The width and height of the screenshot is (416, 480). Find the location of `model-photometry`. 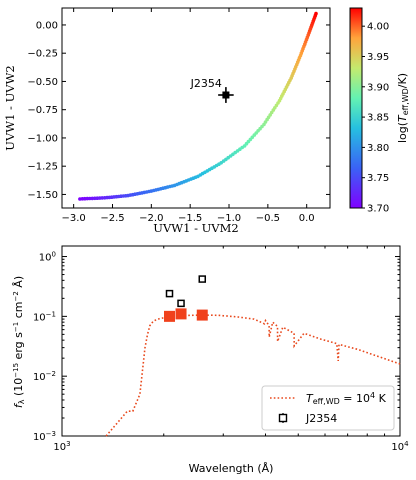

model-photometry is located at coordinates (186, 315).